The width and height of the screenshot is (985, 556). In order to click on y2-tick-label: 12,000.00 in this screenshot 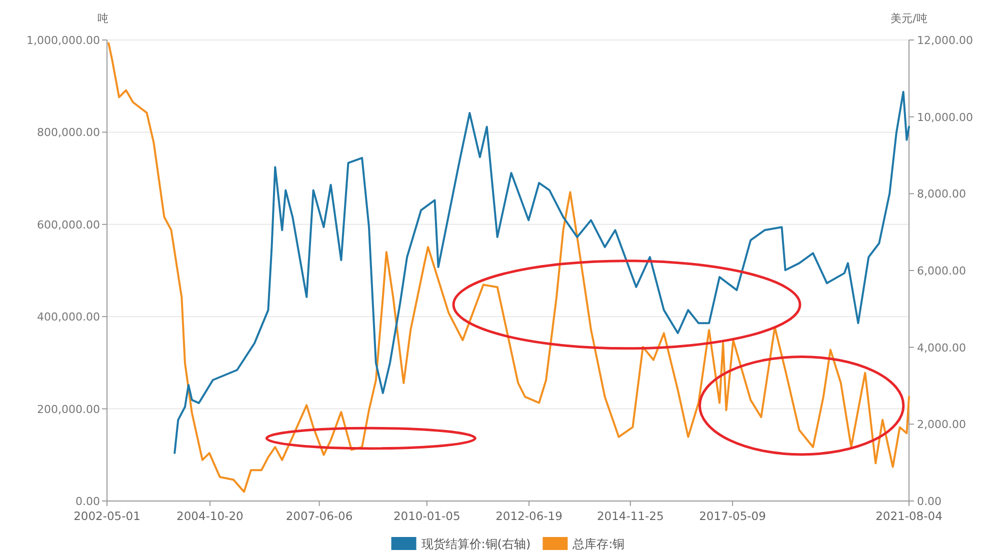, I will do `click(945, 40)`.